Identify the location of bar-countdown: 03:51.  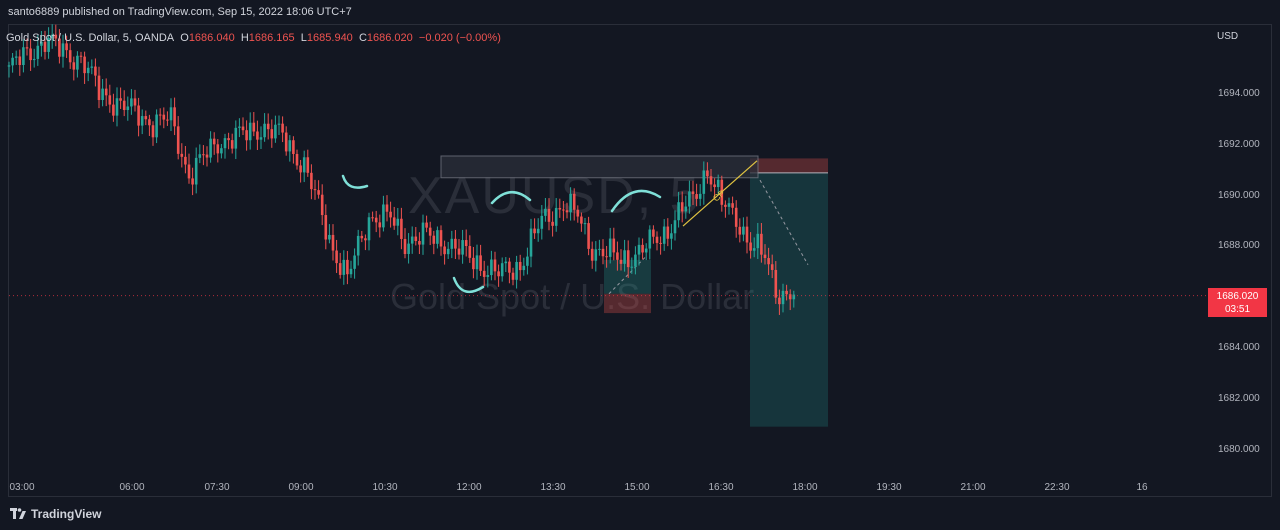
(1237, 309).